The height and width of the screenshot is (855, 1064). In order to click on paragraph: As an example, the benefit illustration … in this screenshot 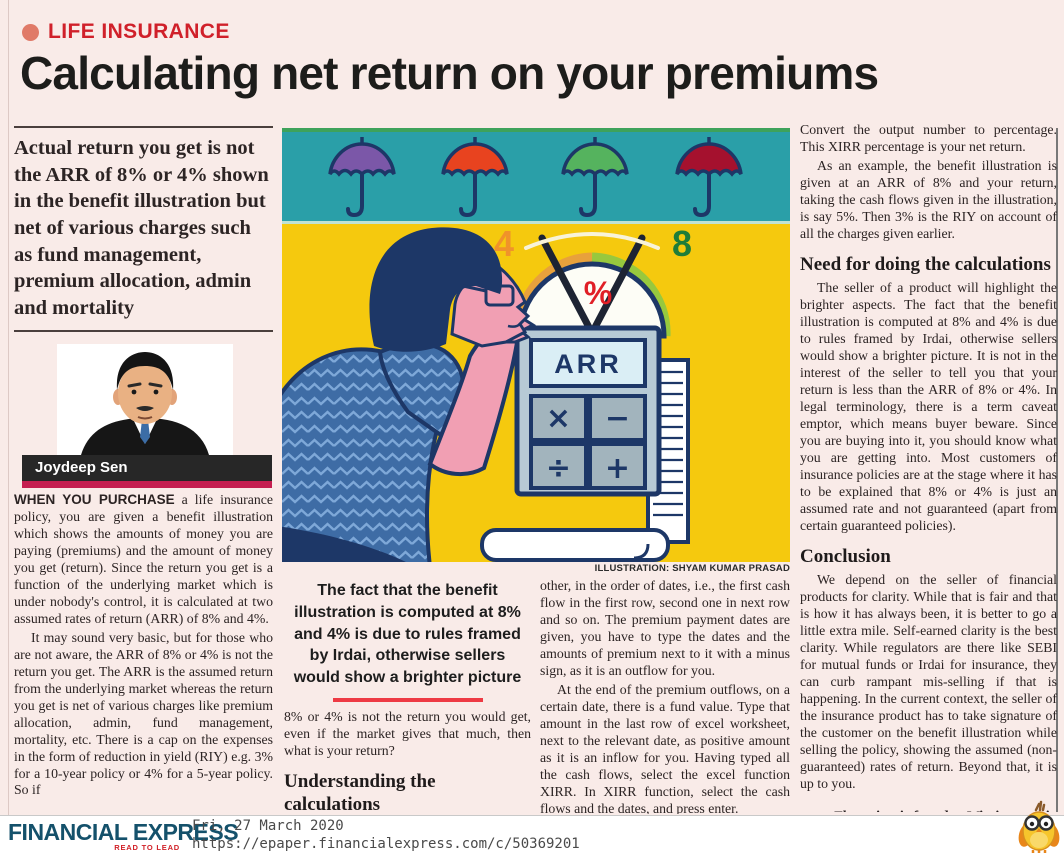, I will do `click(928, 199)`.